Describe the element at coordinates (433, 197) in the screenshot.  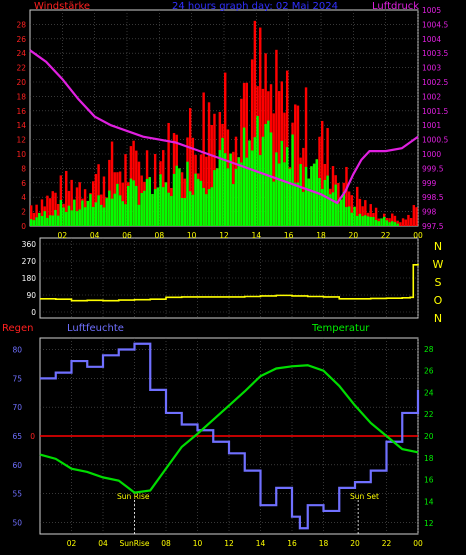
I see `pressure-y-tick-label: 998.5` at that location.